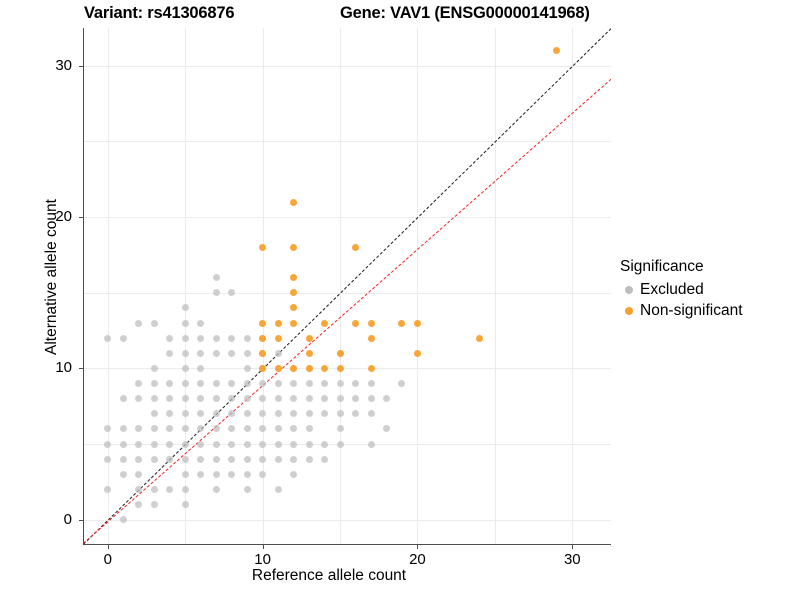 The height and width of the screenshot is (600, 800). What do you see at coordinates (159, 13) in the screenshot?
I see `variant-title: Variant: rs41306876` at bounding box center [159, 13].